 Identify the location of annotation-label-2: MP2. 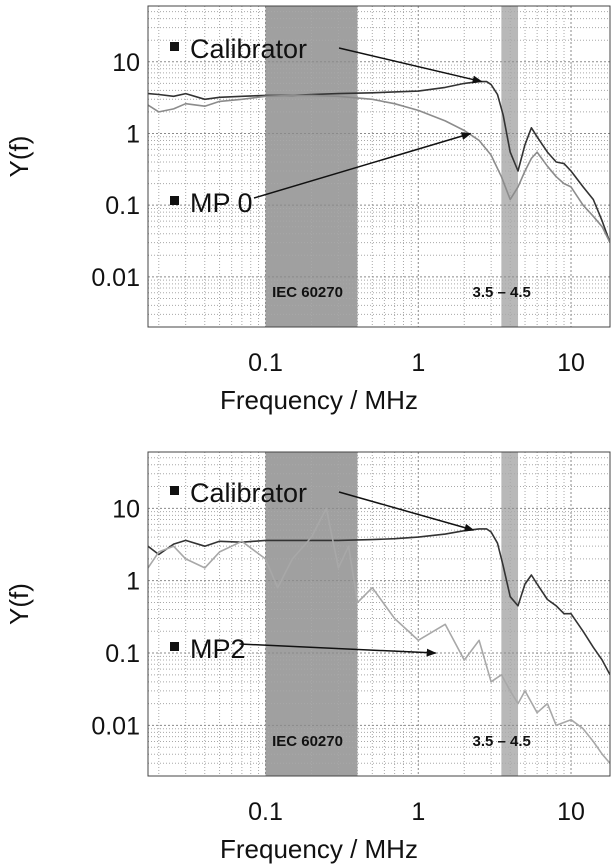
(218, 649).